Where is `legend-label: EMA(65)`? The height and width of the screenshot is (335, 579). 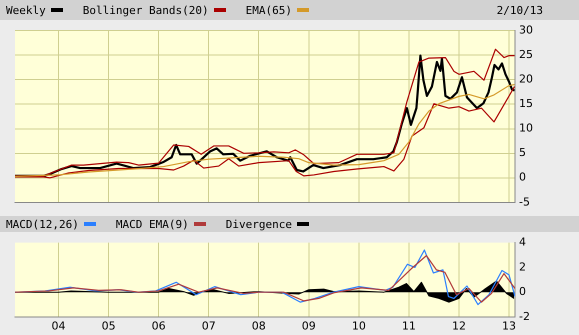 legend-label: EMA(65) is located at coordinates (269, 10).